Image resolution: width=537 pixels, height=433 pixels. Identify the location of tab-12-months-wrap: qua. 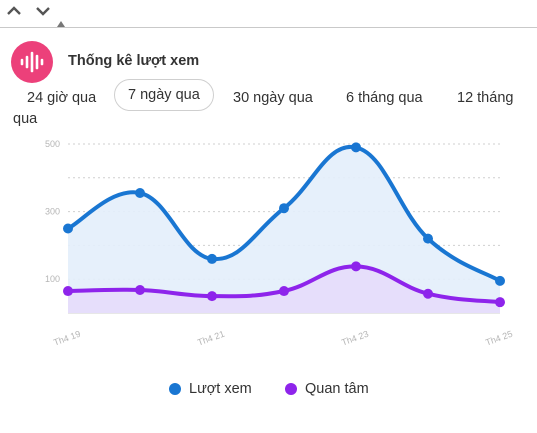
(25, 119).